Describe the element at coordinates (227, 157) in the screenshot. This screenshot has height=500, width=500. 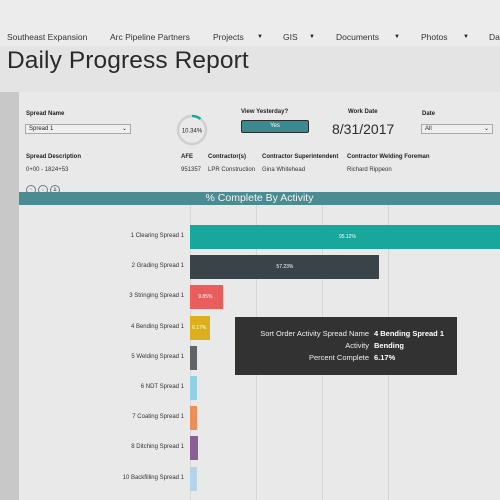
I see `contractor-label: Contractor(s)` at that location.